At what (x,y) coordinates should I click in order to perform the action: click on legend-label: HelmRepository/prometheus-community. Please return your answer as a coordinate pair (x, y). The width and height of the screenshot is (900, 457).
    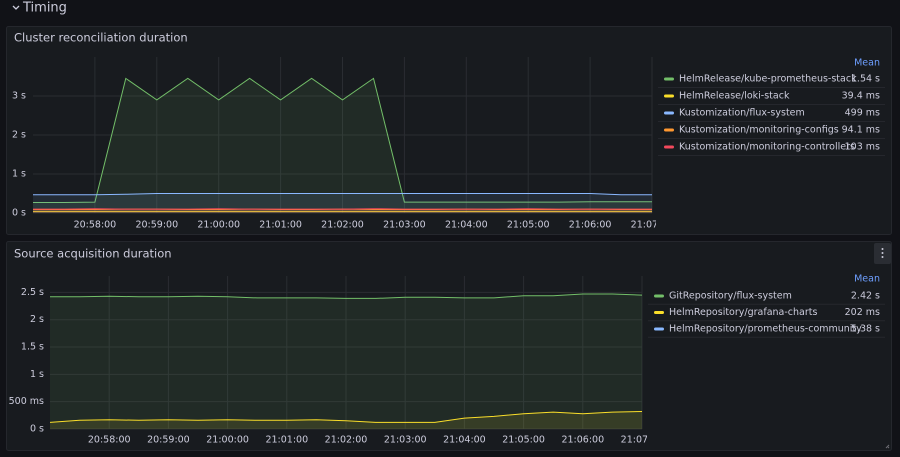
    Looking at the image, I should click on (765, 329).